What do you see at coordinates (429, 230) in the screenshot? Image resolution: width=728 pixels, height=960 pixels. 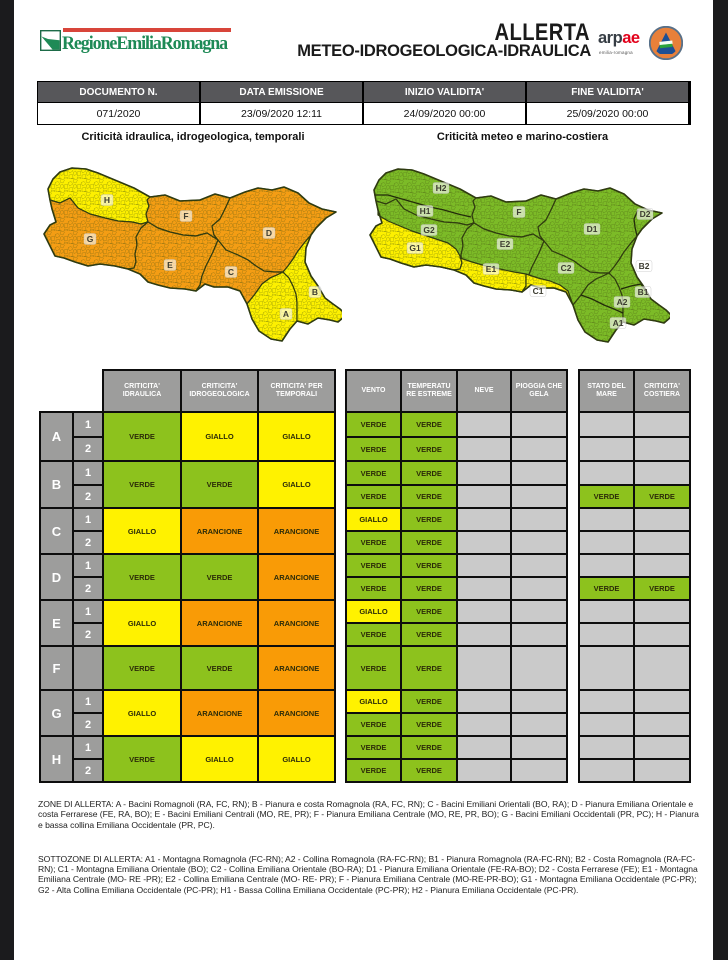 I see `svg-text: G2` at bounding box center [429, 230].